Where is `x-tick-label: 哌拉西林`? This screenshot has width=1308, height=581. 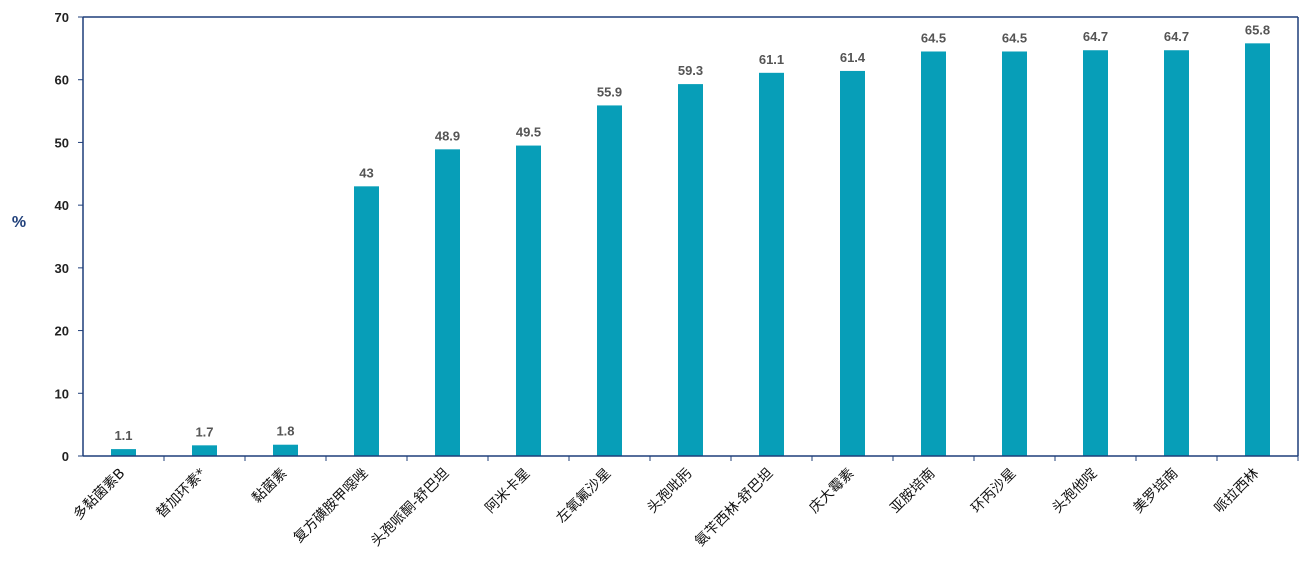 x-tick-label: 哌拉西林 is located at coordinates (1237, 491).